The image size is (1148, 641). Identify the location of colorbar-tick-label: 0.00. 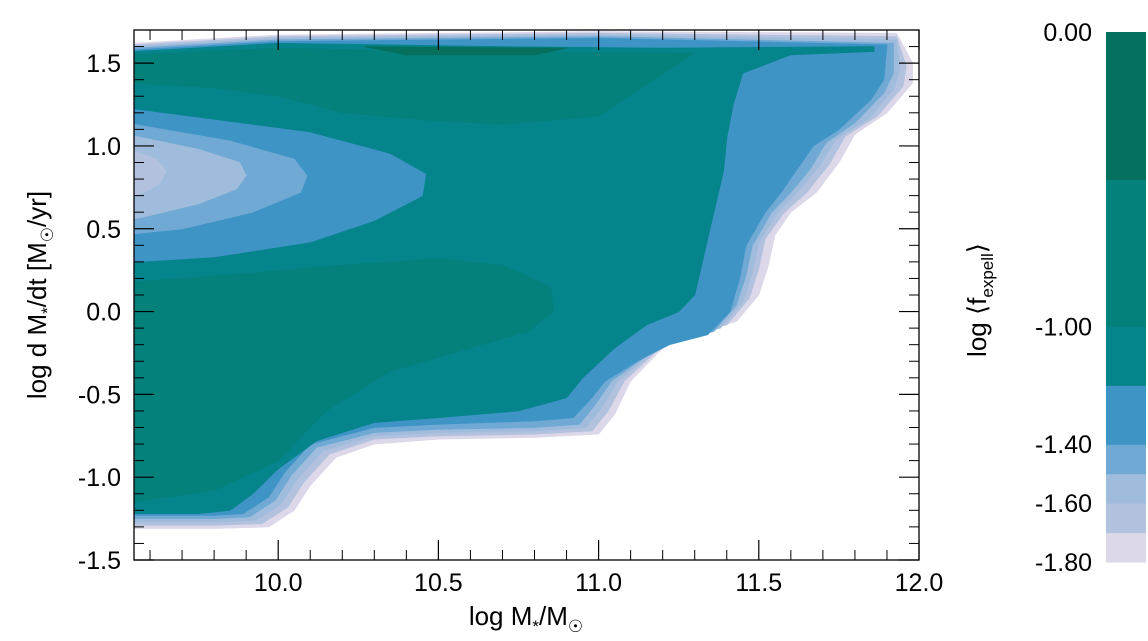
(1067, 33).